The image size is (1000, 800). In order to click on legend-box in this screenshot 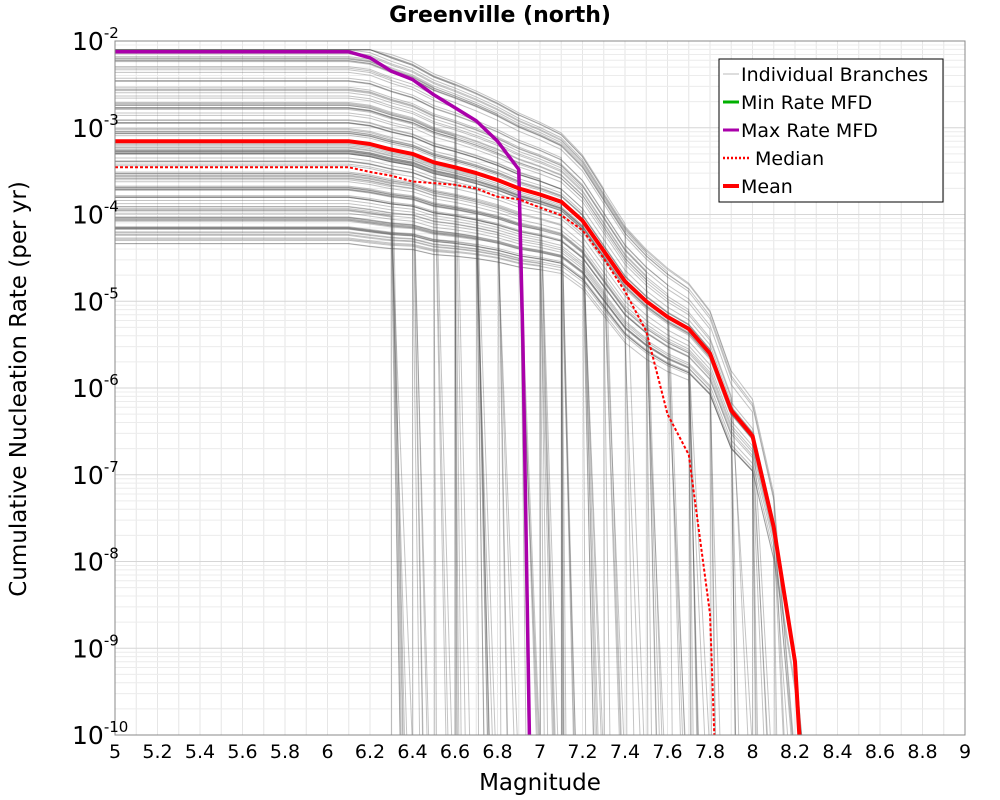, I will do `click(831, 130)`.